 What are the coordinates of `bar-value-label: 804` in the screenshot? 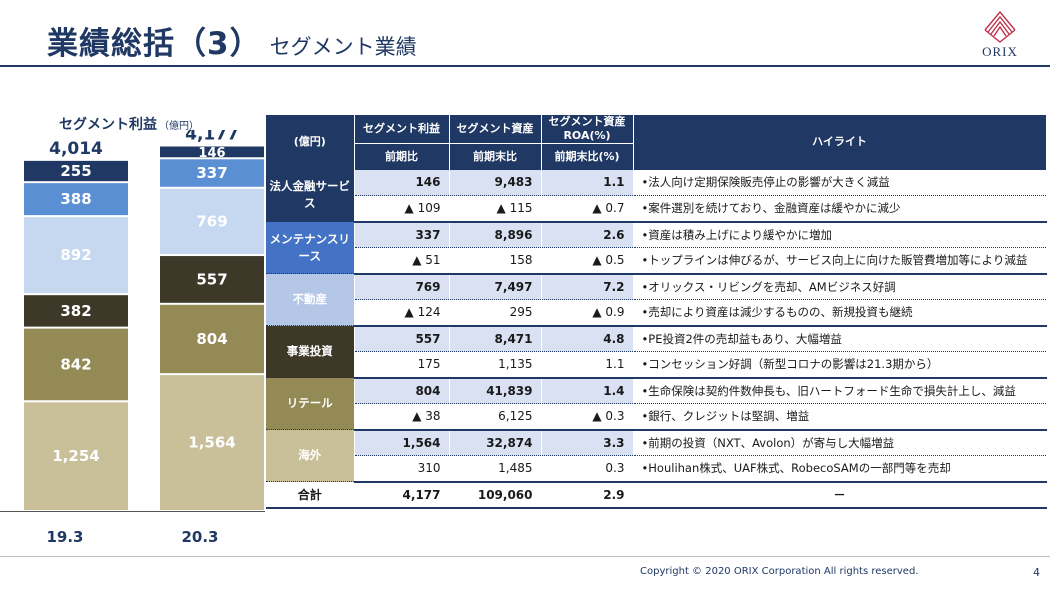 It's located at (211, 339).